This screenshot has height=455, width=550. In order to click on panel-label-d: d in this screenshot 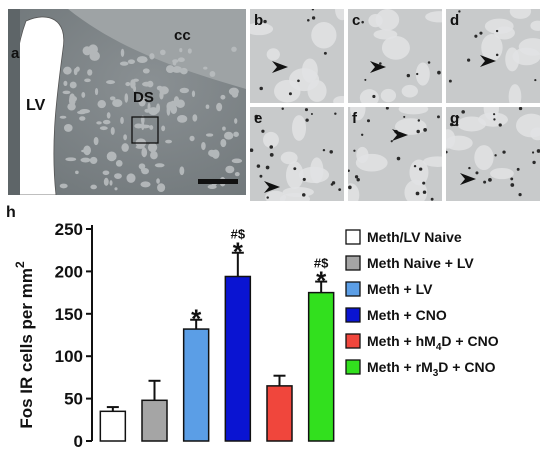, I will do `click(455, 20)`.